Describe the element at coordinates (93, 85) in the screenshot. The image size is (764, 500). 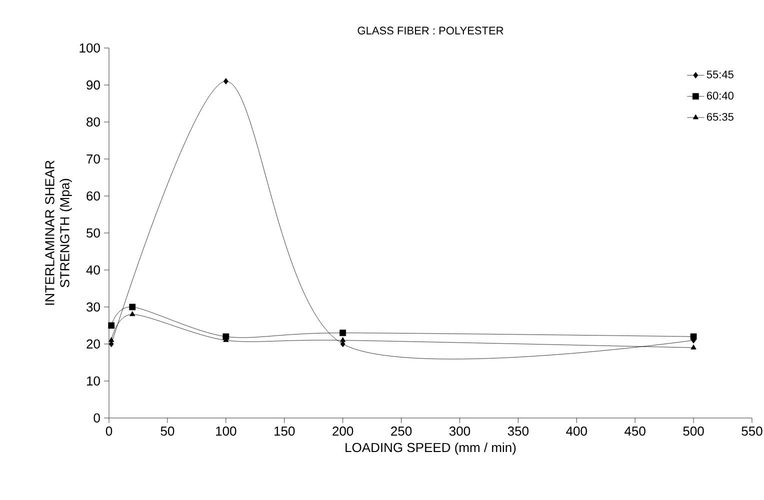
I see `y-tick-label: 90` at that location.